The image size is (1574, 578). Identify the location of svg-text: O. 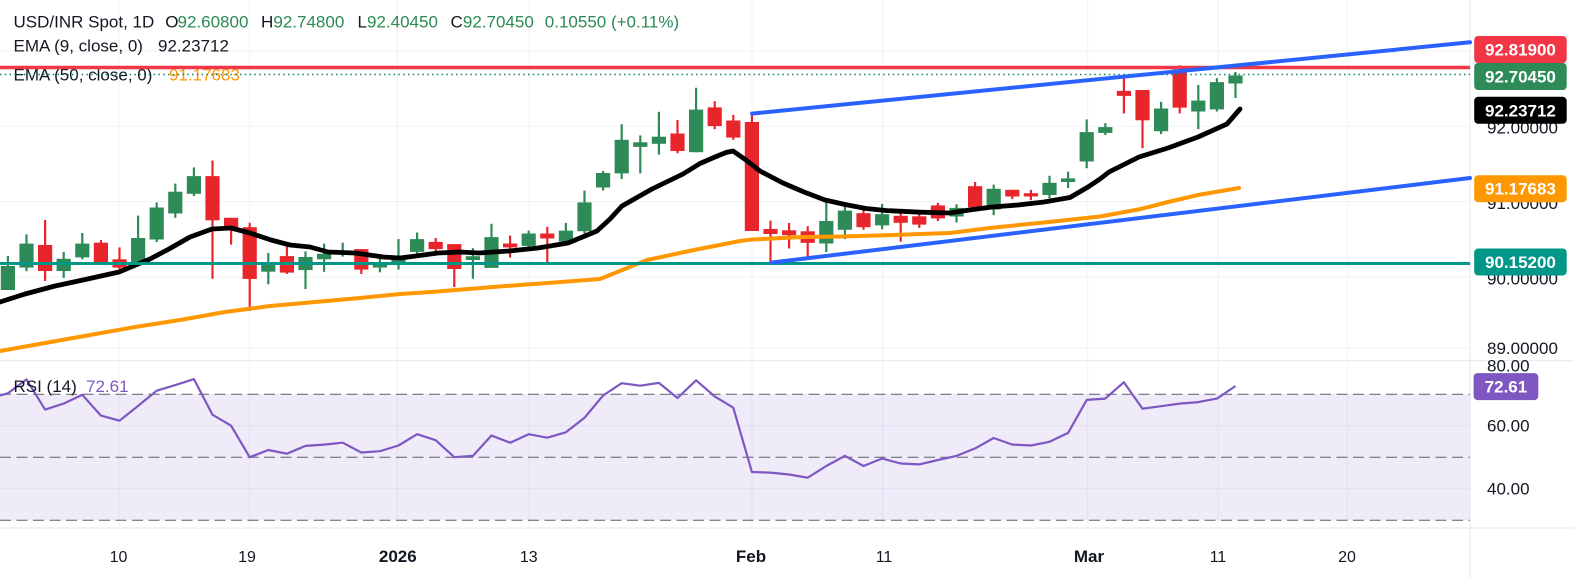
(171, 22).